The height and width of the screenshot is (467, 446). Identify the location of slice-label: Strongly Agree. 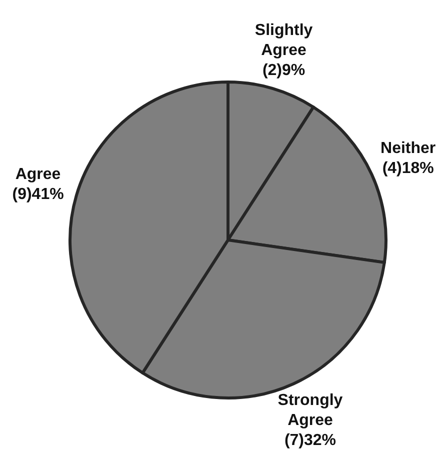
(310, 410).